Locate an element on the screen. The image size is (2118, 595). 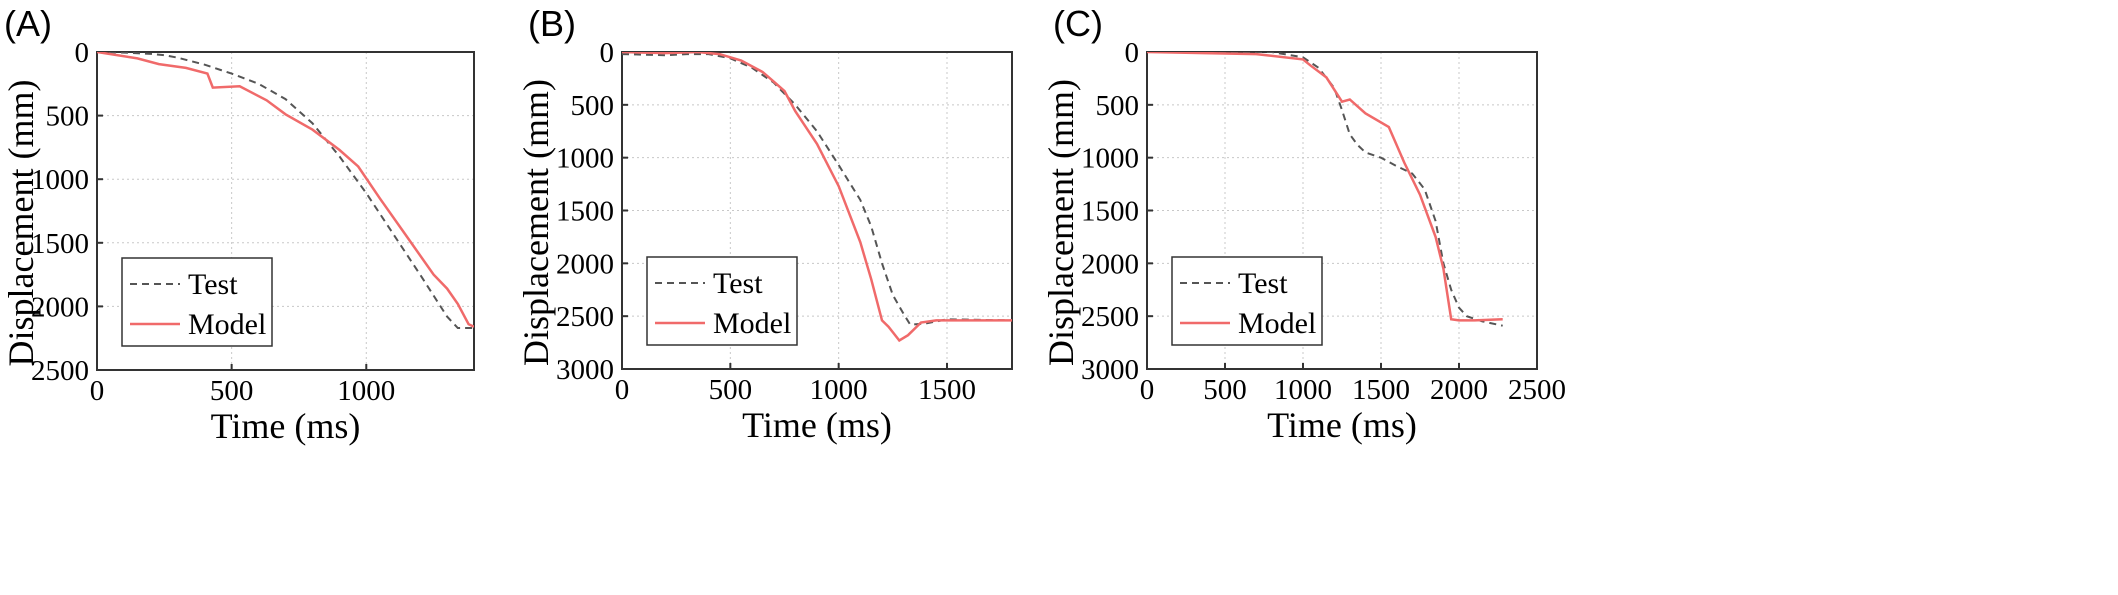
panel-label: (B) is located at coordinates (552, 23).